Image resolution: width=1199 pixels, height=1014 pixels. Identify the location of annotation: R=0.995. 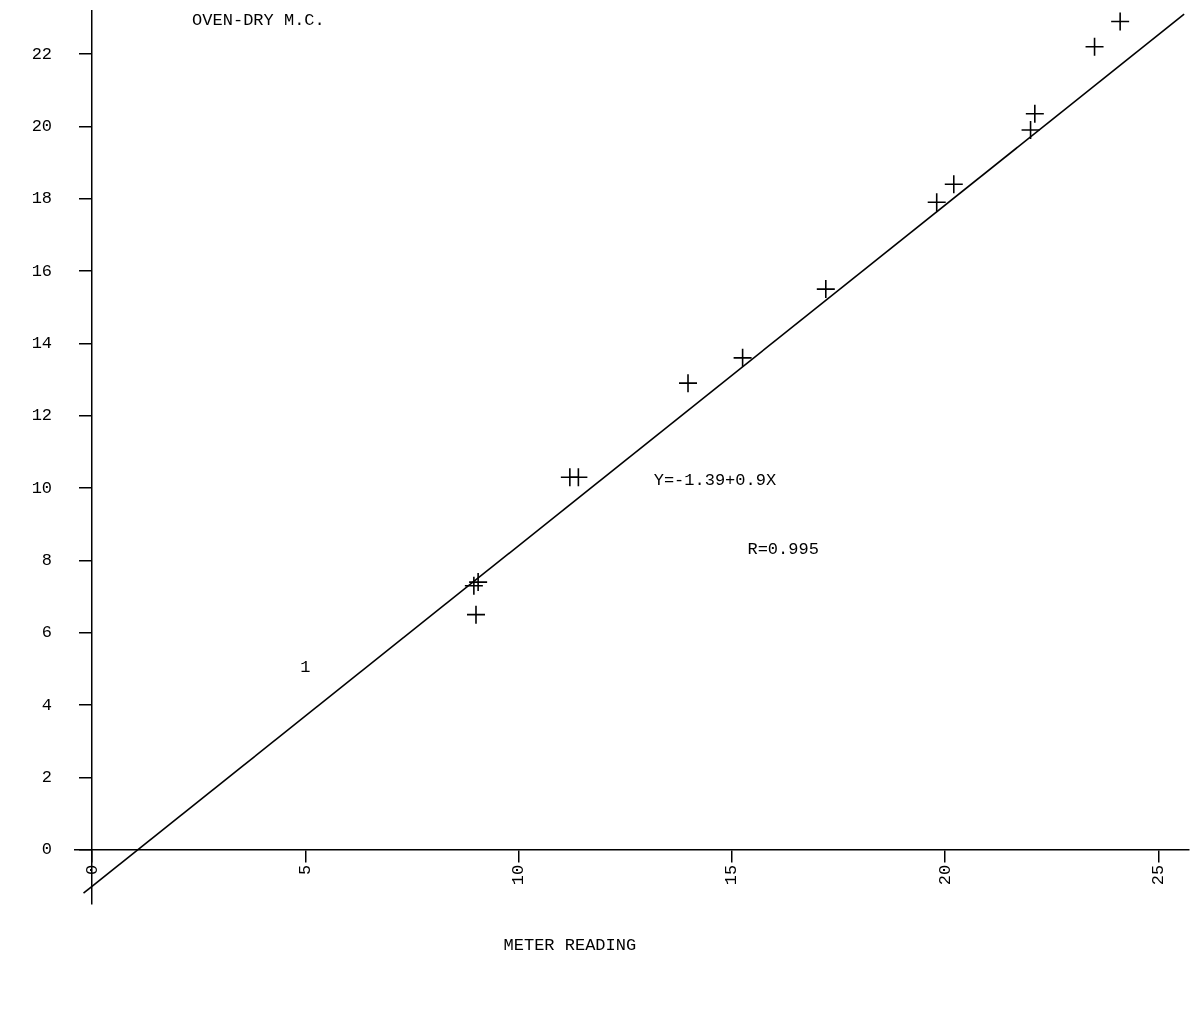
(783, 550).